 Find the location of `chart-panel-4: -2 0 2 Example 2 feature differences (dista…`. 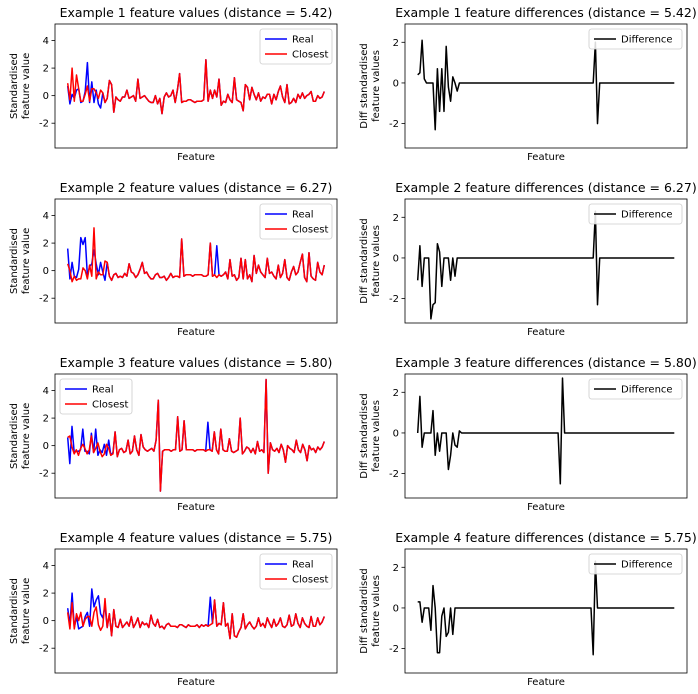

chart-panel-4: -2 0 2 Example 2 feature differences (dista… is located at coordinates (528, 259).